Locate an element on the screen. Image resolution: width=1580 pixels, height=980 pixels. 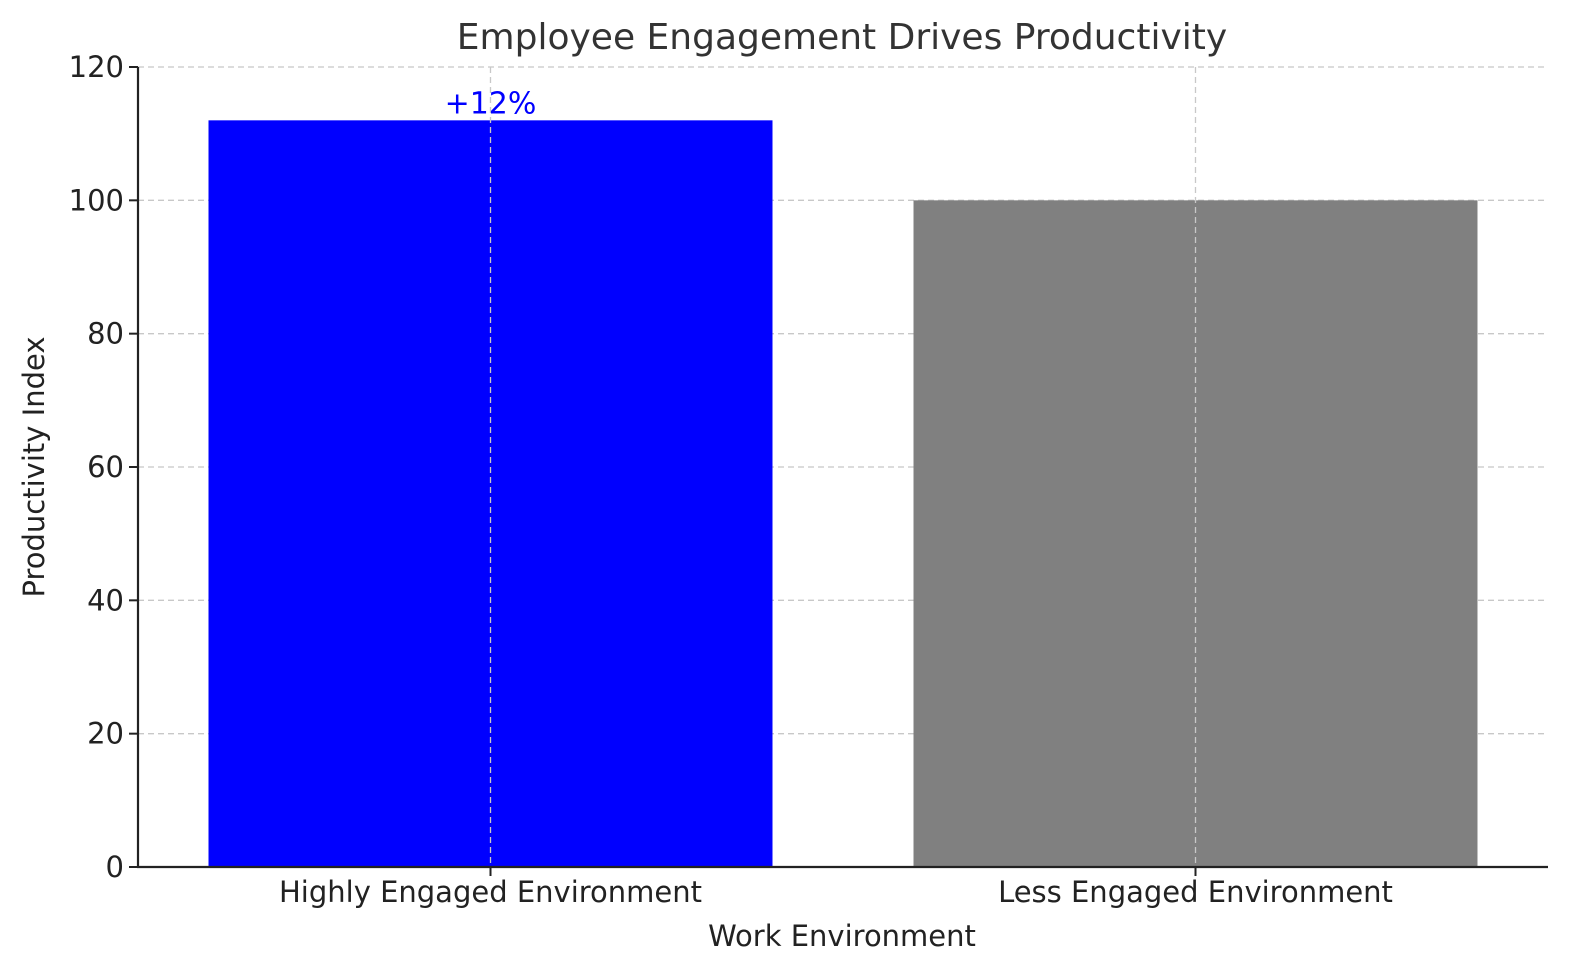
y-tick-label: 100 is located at coordinates (96, 200).